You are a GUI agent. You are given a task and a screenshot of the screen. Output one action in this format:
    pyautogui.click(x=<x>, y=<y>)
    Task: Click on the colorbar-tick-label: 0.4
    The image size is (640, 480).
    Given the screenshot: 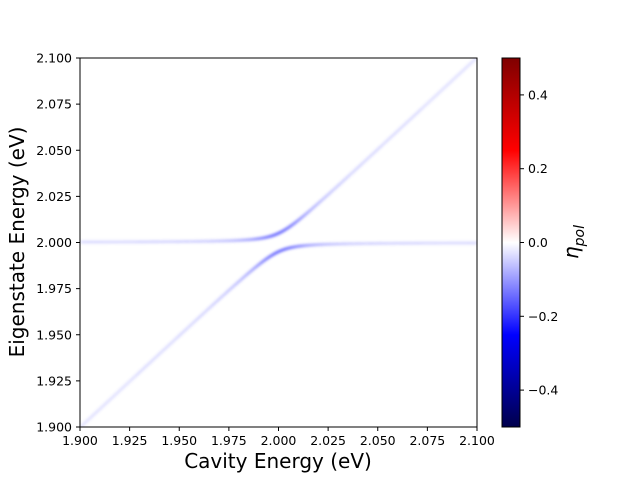 What is the action you would take?
    pyautogui.click(x=538, y=94)
    